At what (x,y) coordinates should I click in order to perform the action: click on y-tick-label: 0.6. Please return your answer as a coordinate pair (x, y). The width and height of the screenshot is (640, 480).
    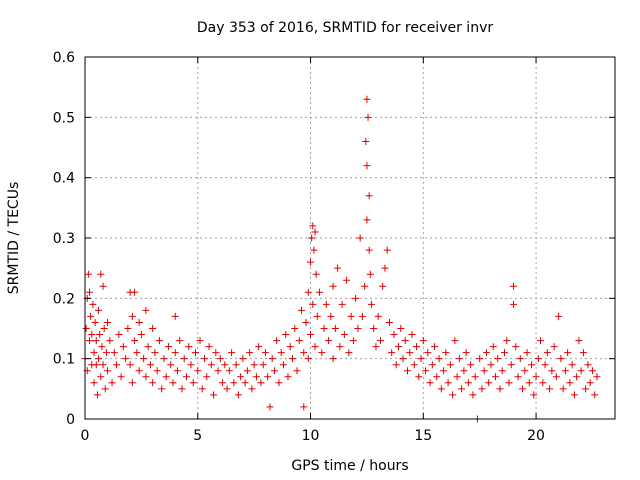
    Looking at the image, I should click on (64, 58).